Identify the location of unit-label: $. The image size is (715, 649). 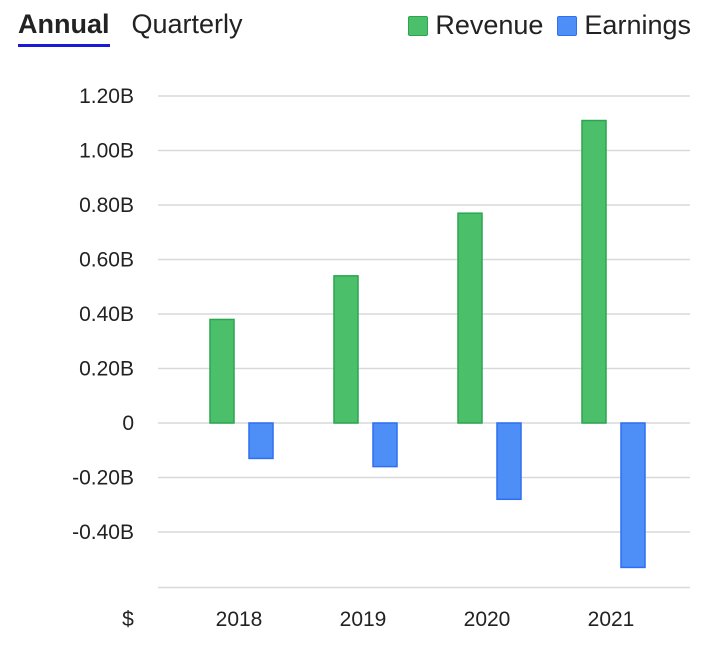
(128, 619).